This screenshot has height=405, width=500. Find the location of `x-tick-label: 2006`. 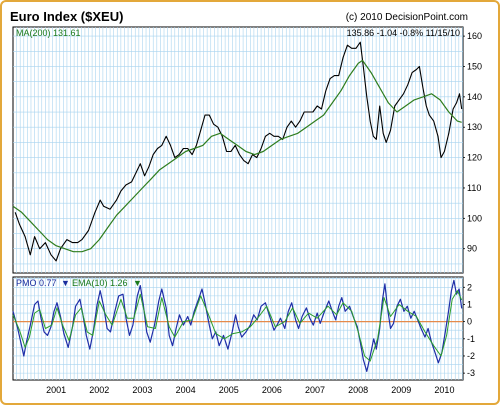

x-tick-label: 2006 is located at coordinates (272, 390).